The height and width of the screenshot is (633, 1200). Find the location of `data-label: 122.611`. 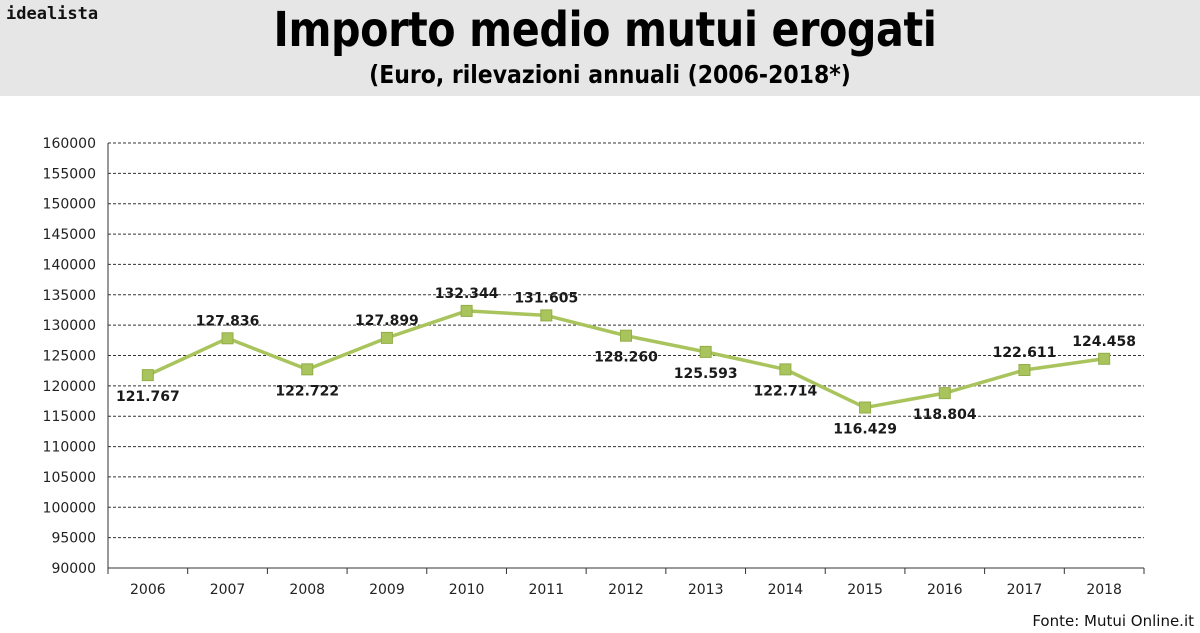

data-label: 122.611 is located at coordinates (1025, 353).